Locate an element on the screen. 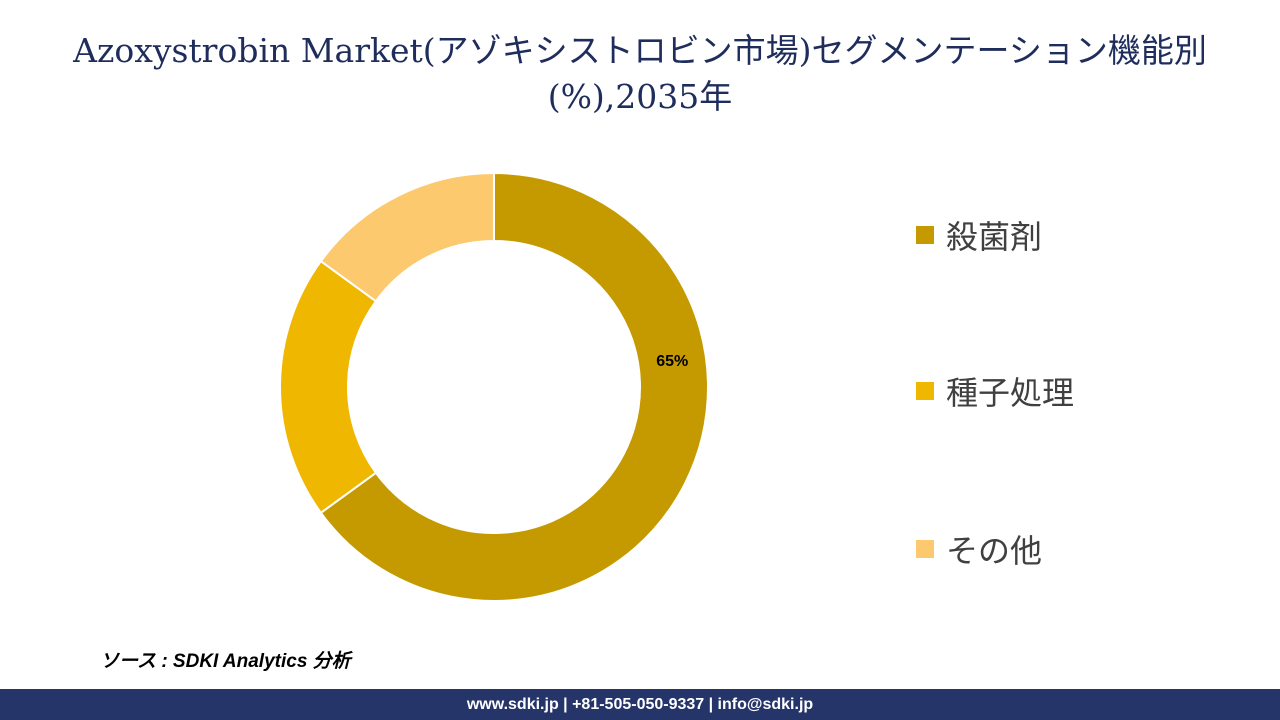 The height and width of the screenshot is (720, 1280). legend-label-seed-treatment: 種子処理 is located at coordinates (1010, 393).